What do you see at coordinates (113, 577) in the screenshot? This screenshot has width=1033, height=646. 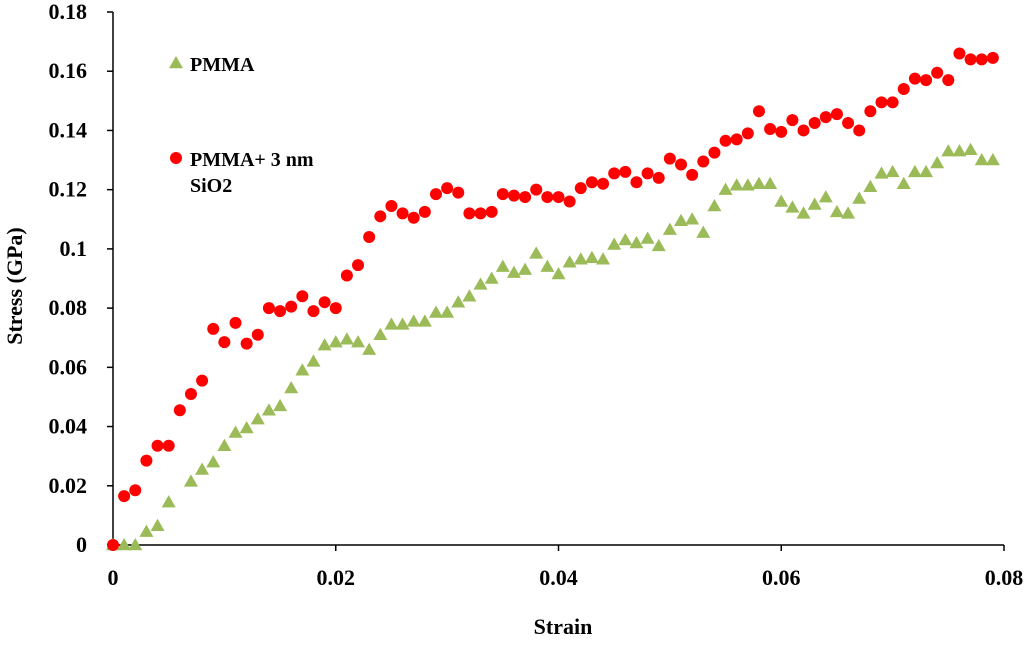 I see `x-tick-label: 0` at bounding box center [113, 577].